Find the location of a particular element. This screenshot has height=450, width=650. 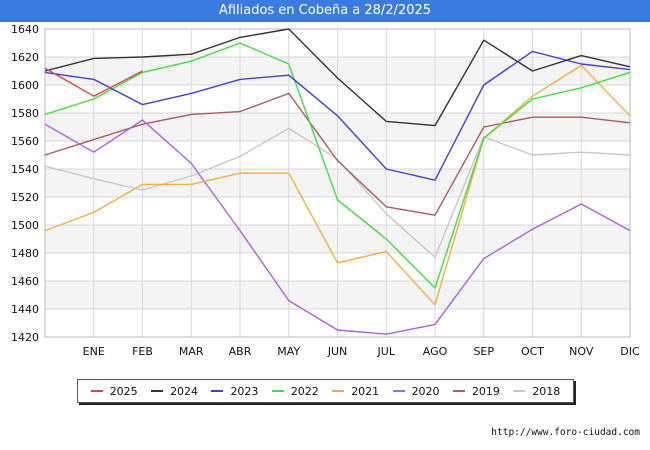

y-tick-label: 1520 is located at coordinates (25, 197).